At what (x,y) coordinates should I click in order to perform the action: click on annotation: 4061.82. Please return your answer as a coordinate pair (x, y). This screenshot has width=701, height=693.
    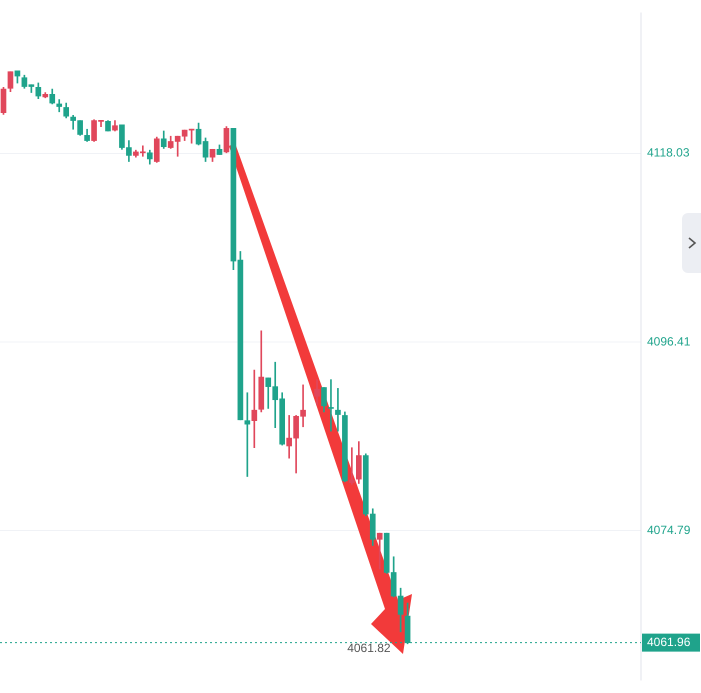
    Looking at the image, I should click on (369, 648).